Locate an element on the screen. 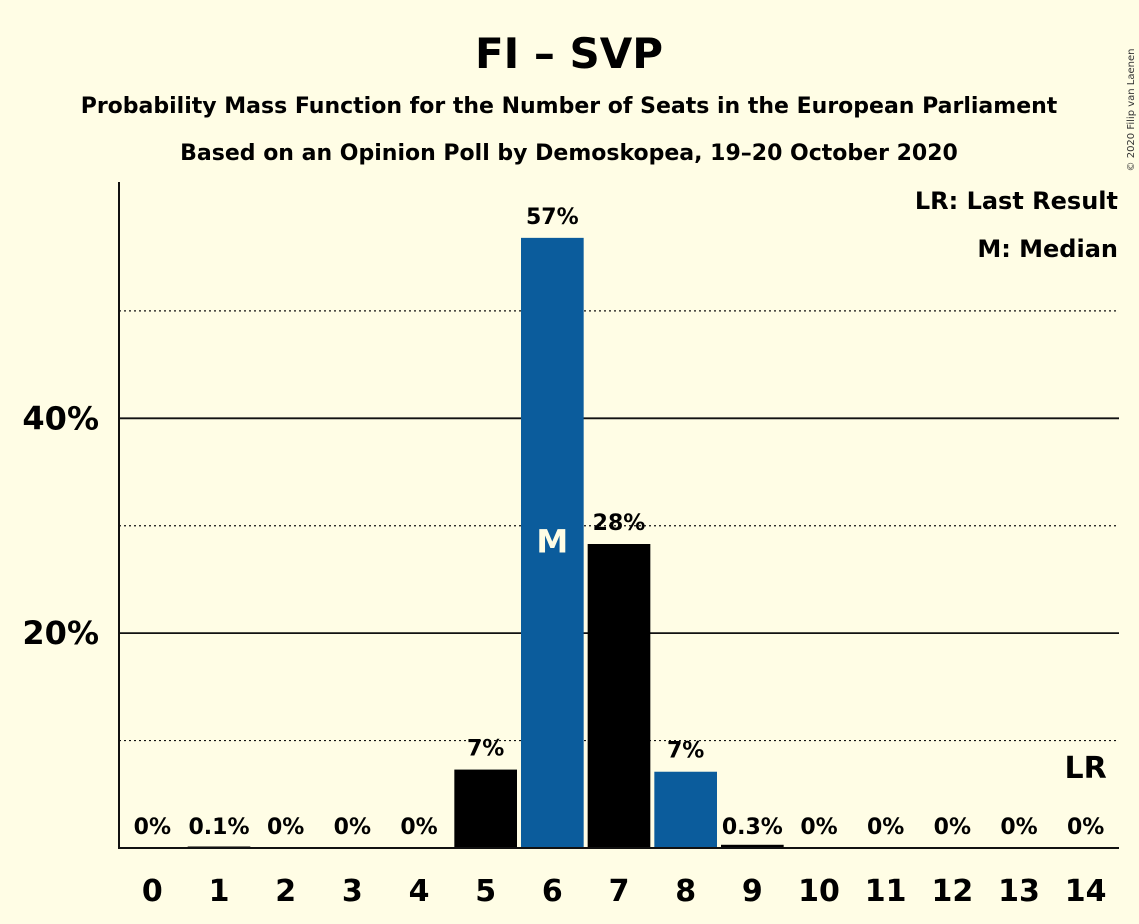  last-result-marker: LR is located at coordinates (1086, 768).